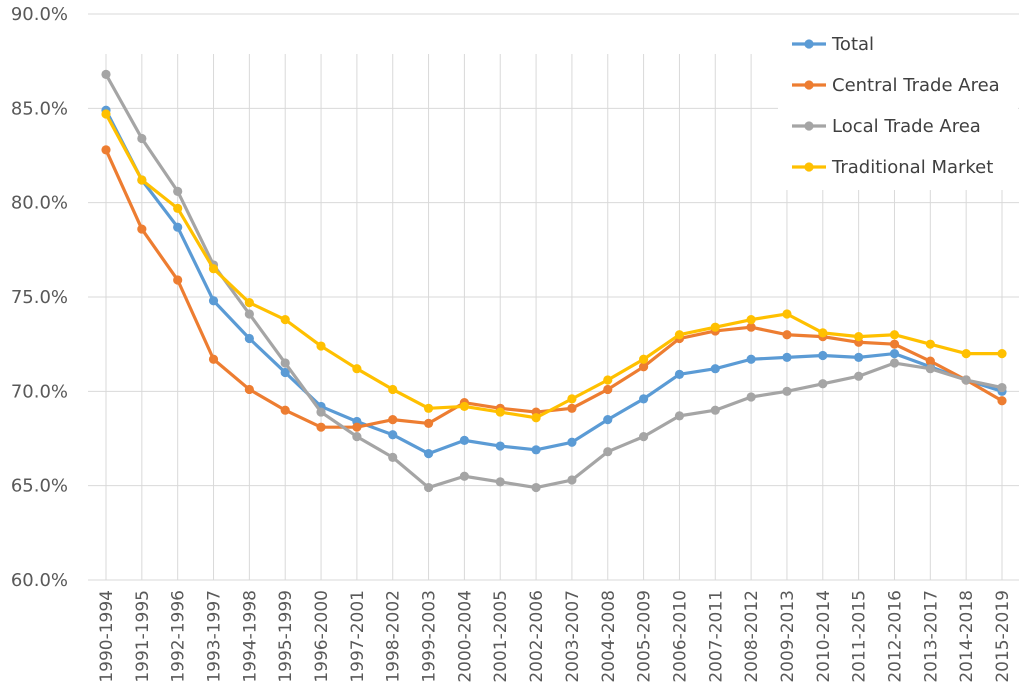 The height and width of the screenshot is (697, 1031). I want to click on x-tick-label: 2005-2009, so click(645, 636).